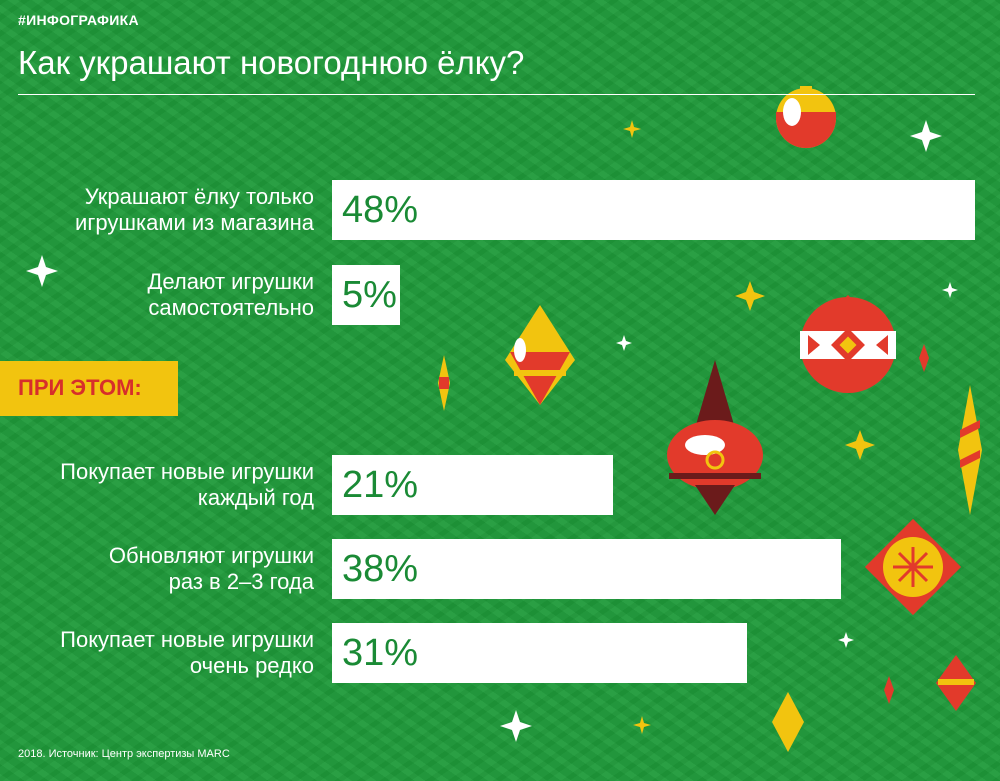 This screenshot has width=1000, height=781. I want to click on bar-label-rarely: Покупает новые игрушки очень редко, so click(159, 653).